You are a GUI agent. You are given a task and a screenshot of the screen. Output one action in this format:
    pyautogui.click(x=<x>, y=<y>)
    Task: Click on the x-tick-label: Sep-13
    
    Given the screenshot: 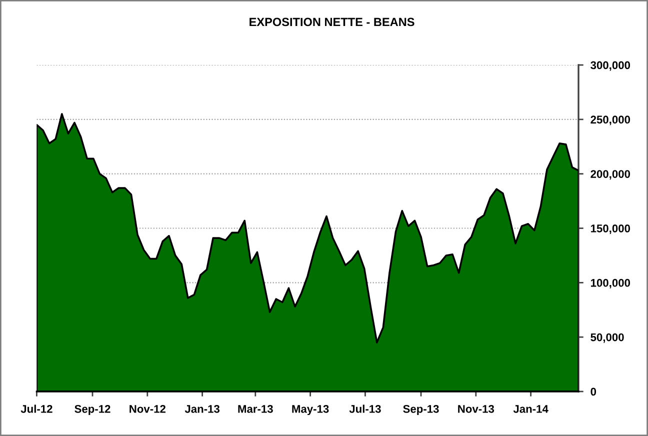 What is the action you would take?
    pyautogui.click(x=421, y=410)
    